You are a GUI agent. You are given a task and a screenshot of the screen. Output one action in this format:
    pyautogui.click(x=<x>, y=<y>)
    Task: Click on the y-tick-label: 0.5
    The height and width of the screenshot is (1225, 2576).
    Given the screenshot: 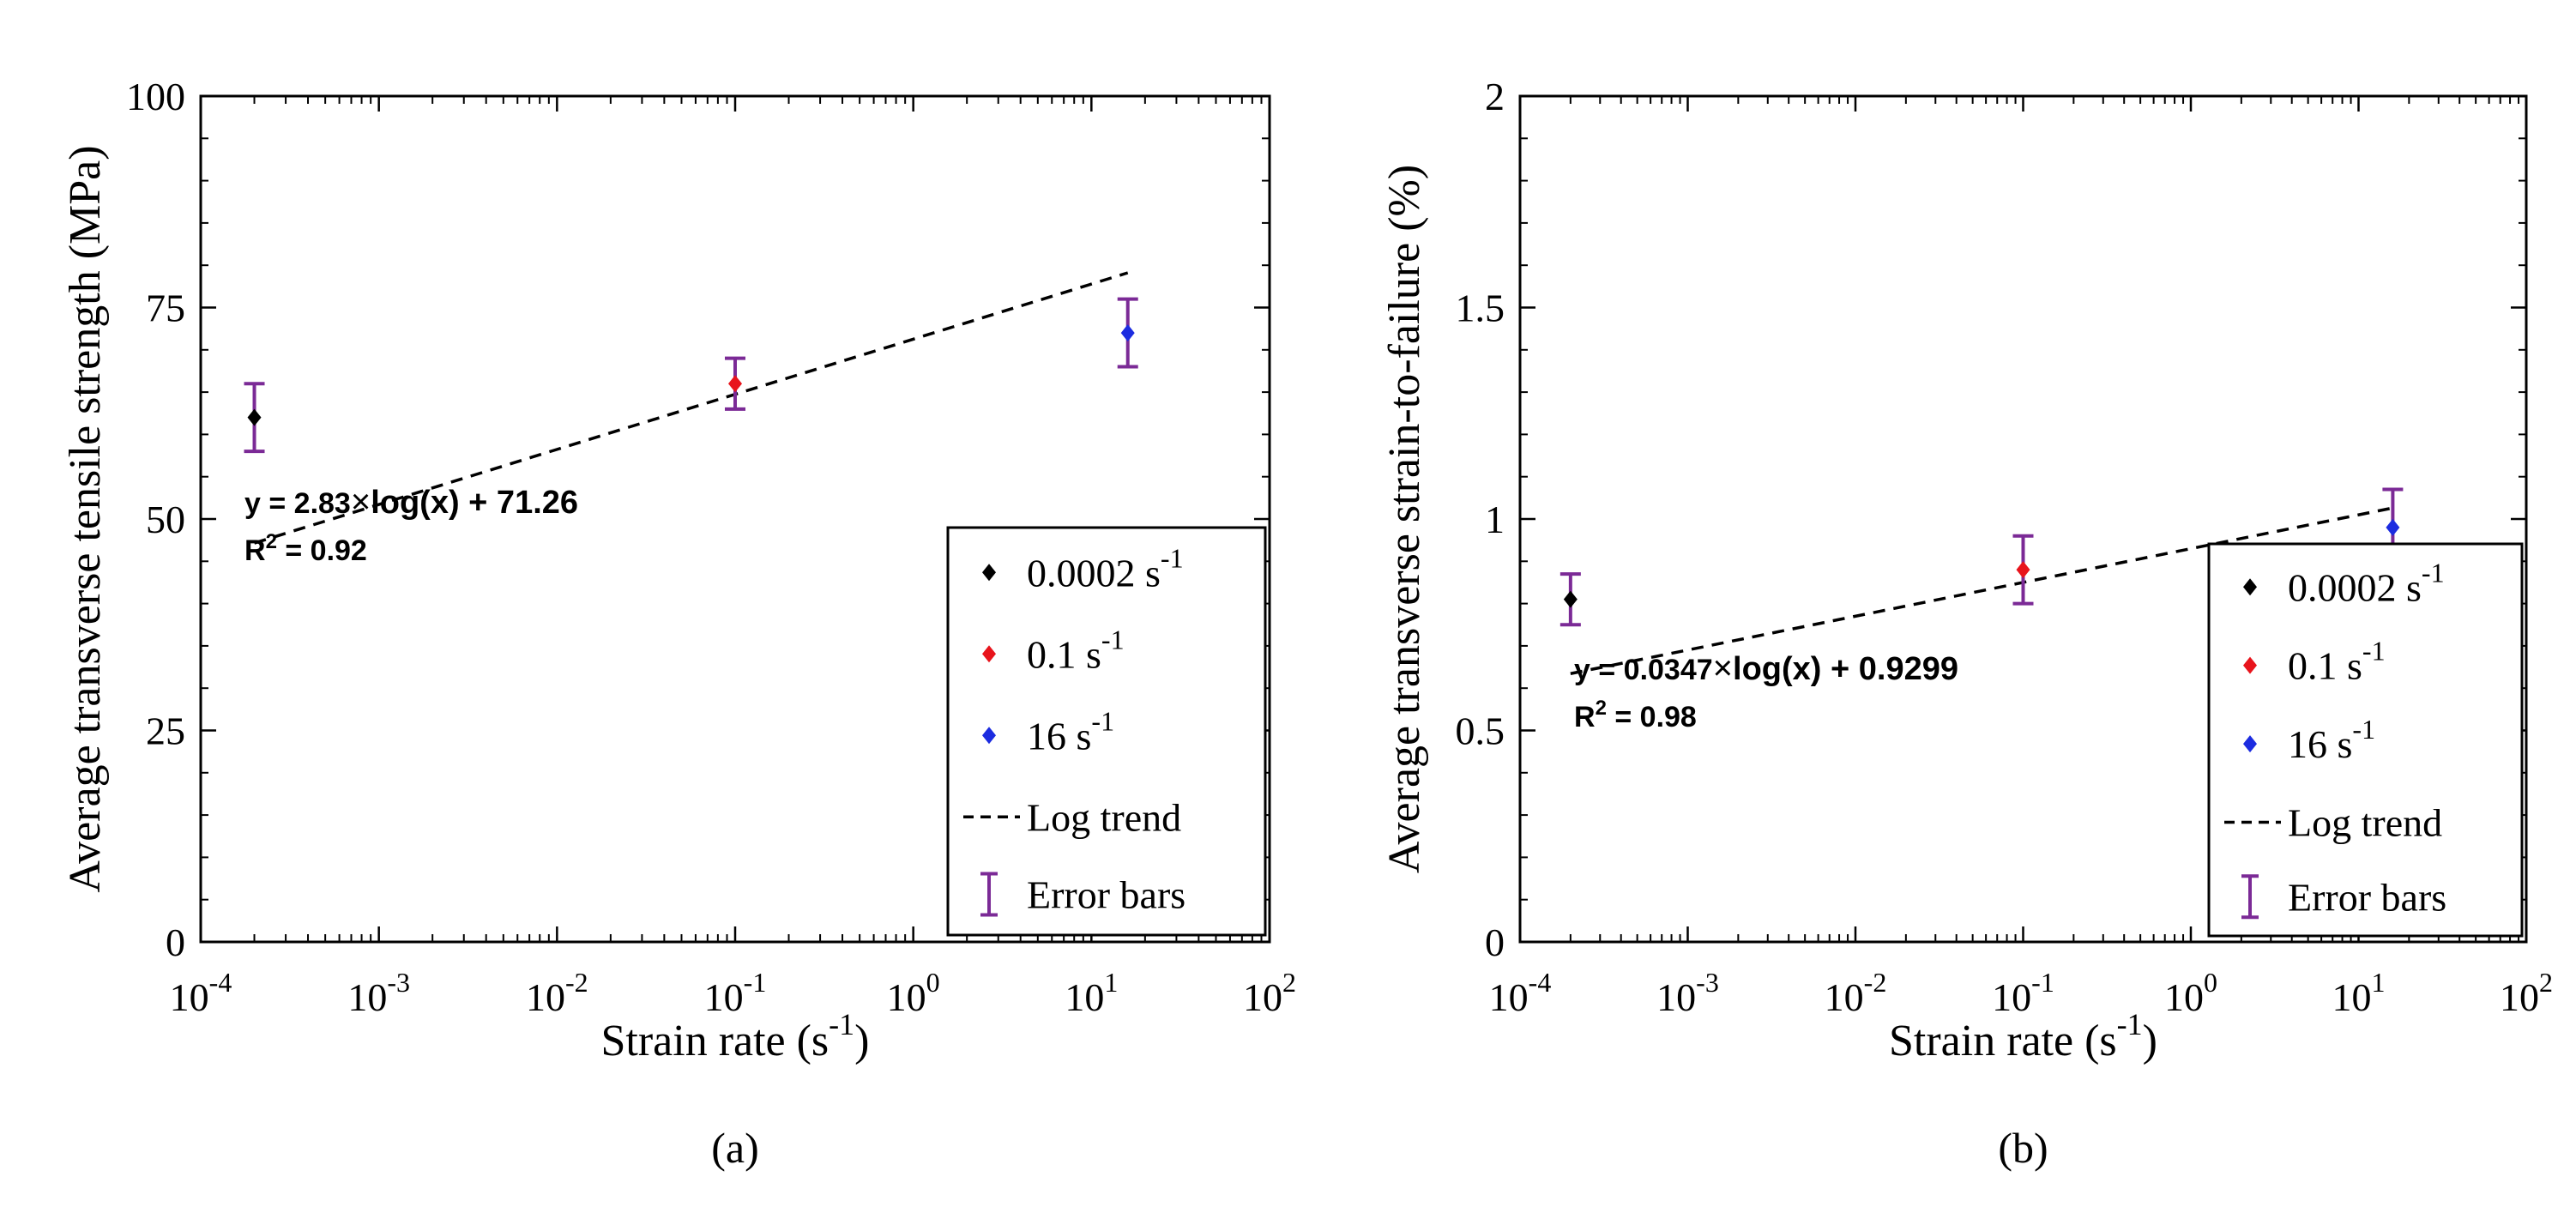 What is the action you would take?
    pyautogui.click(x=1480, y=731)
    